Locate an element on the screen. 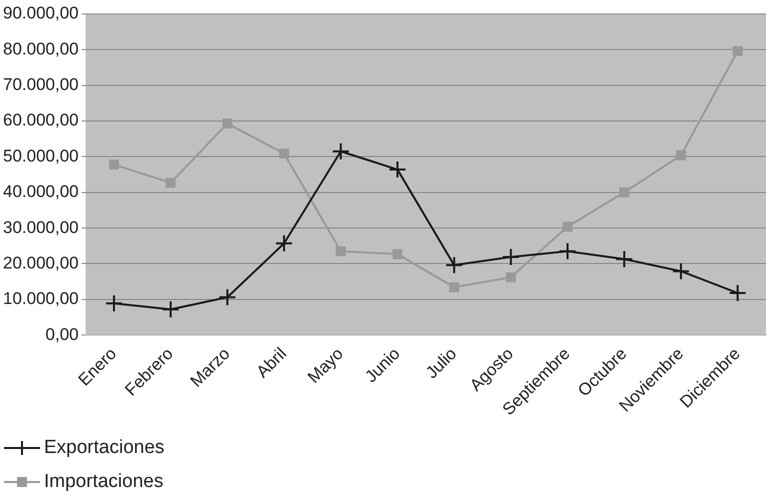  x-tick-label: Julio is located at coordinates (441, 363).